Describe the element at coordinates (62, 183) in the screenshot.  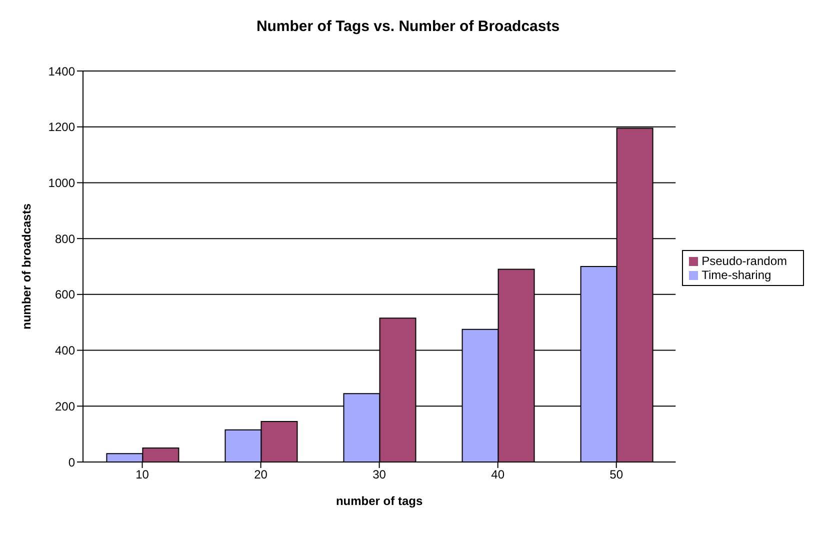
I see `y-tick-label: 1000` at that location.